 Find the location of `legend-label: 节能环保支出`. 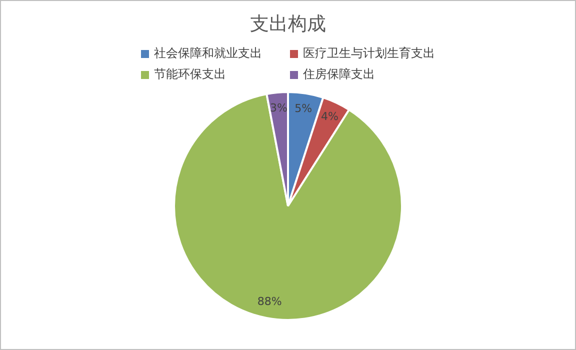

legend-label: 节能环保支出 is located at coordinates (190, 74).